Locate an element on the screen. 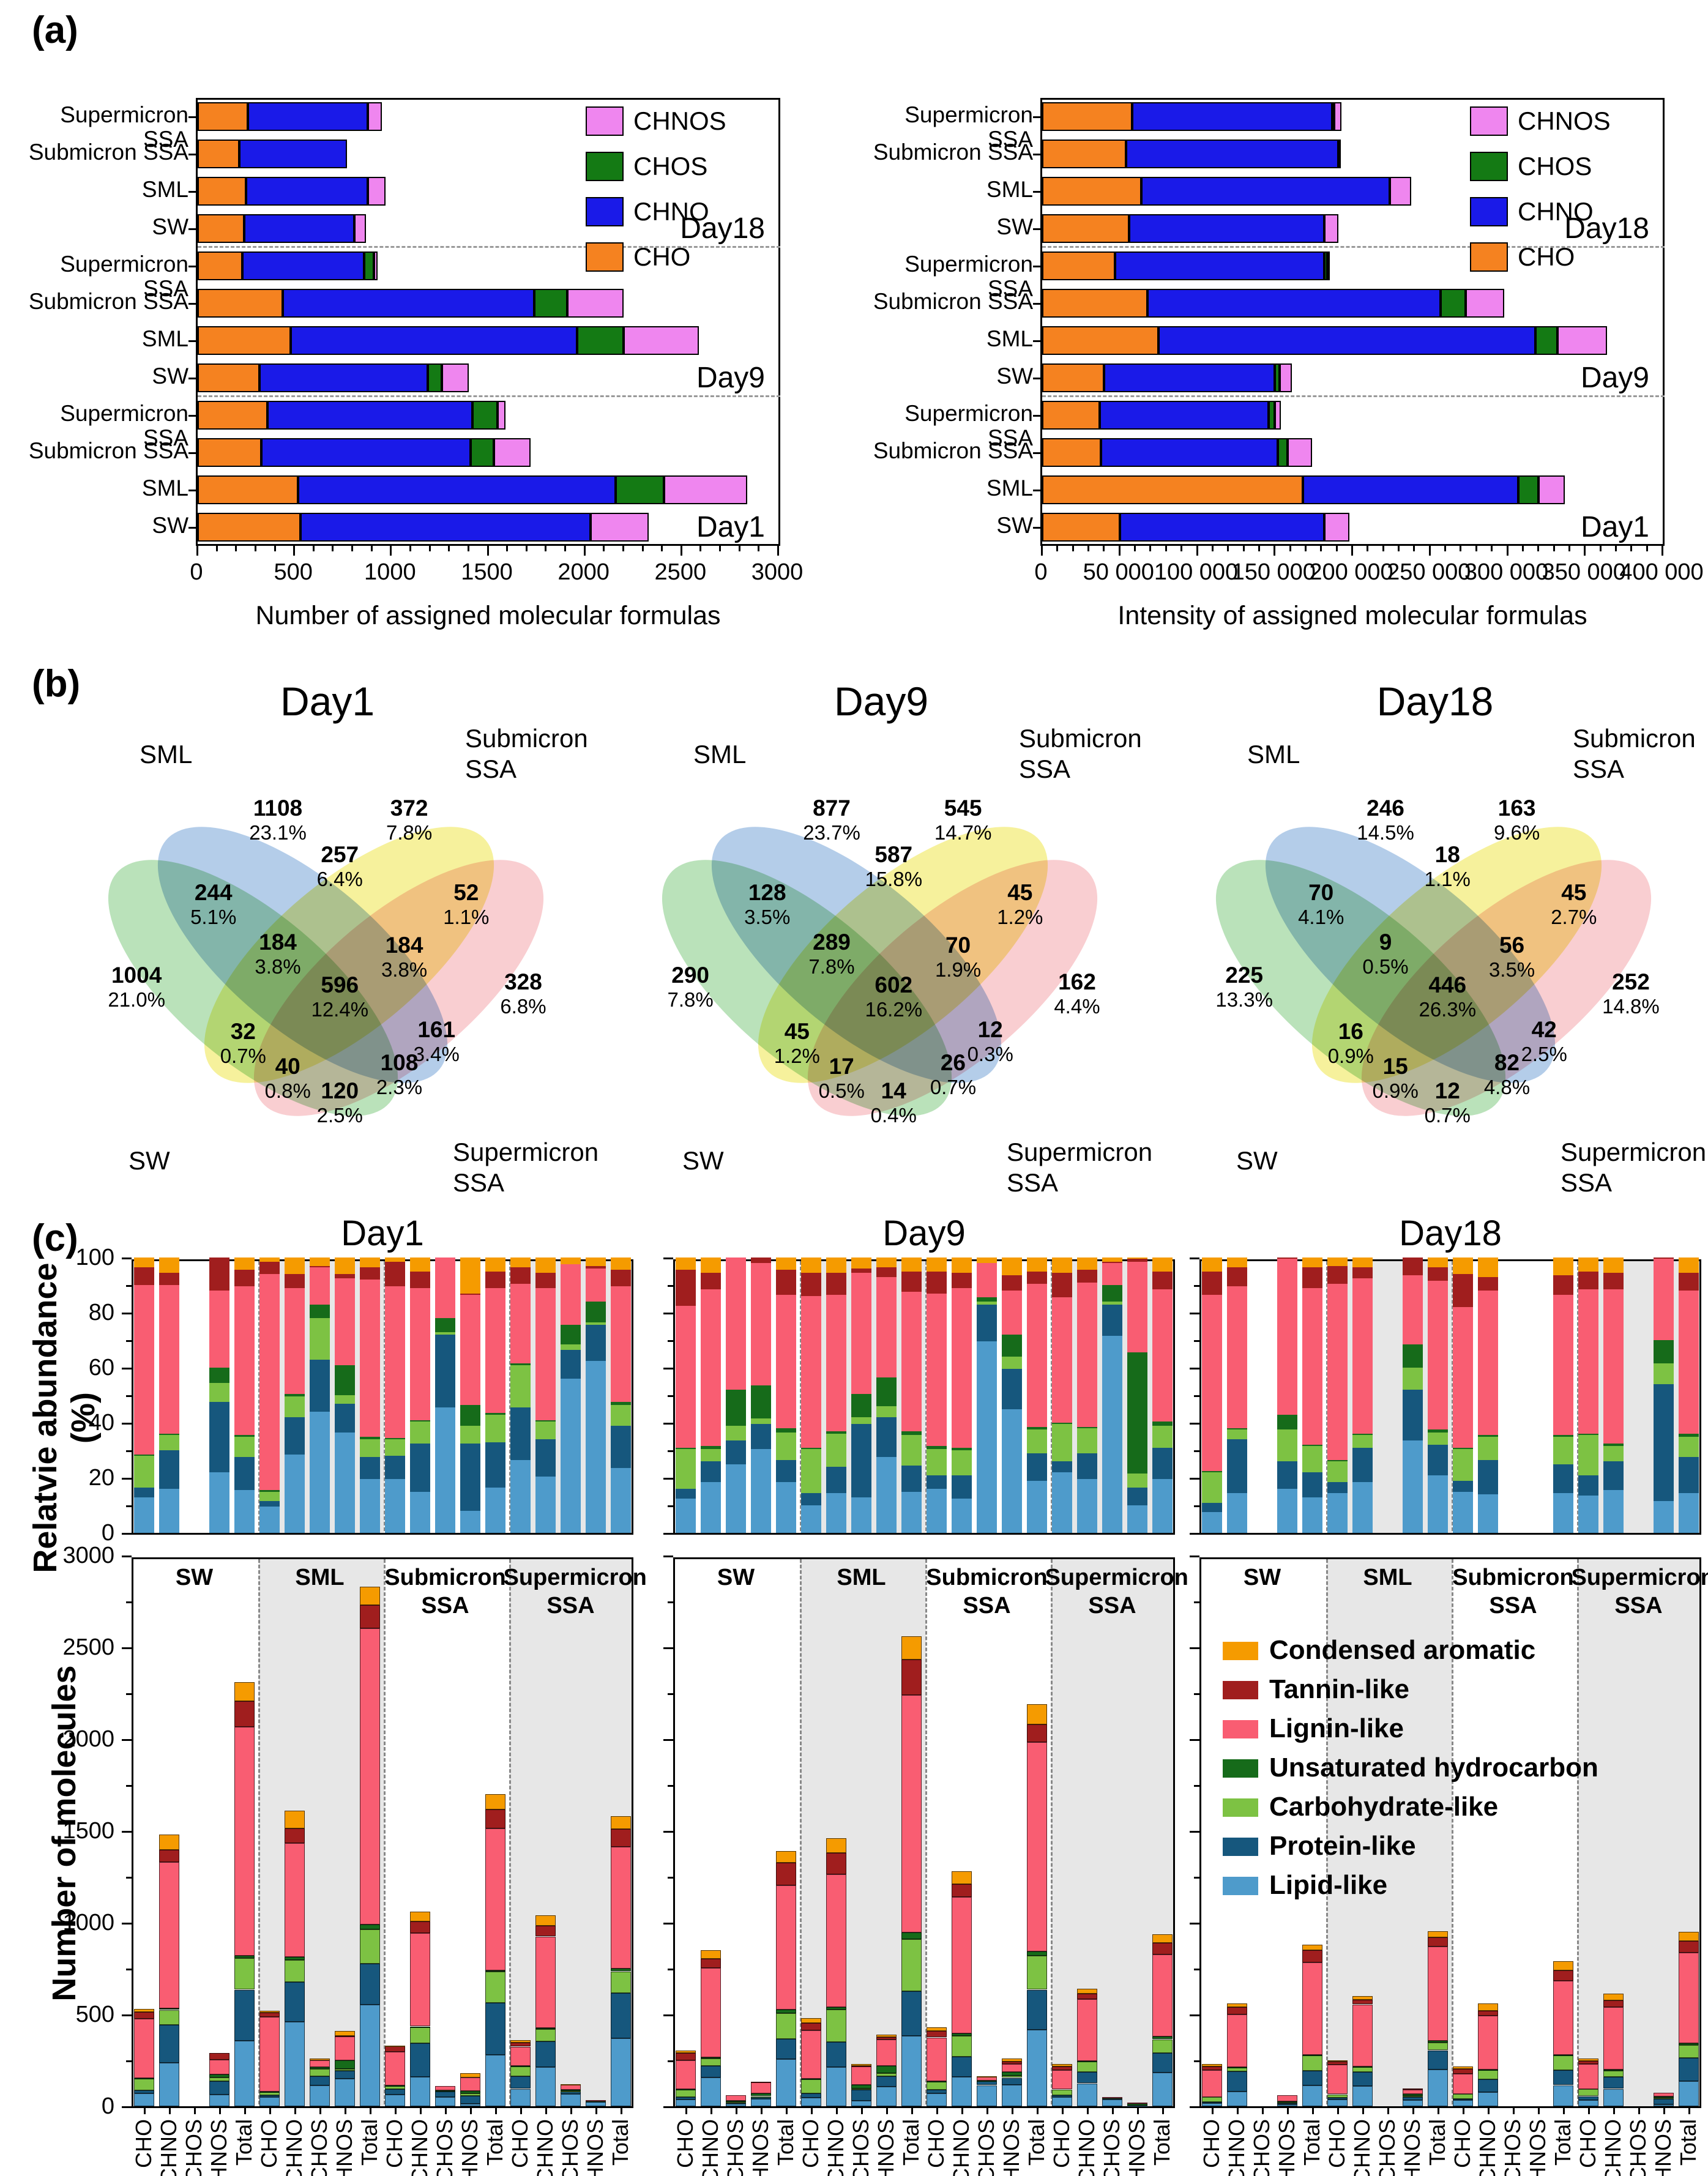  num-plot-day9 is located at coordinates (924, 1832).